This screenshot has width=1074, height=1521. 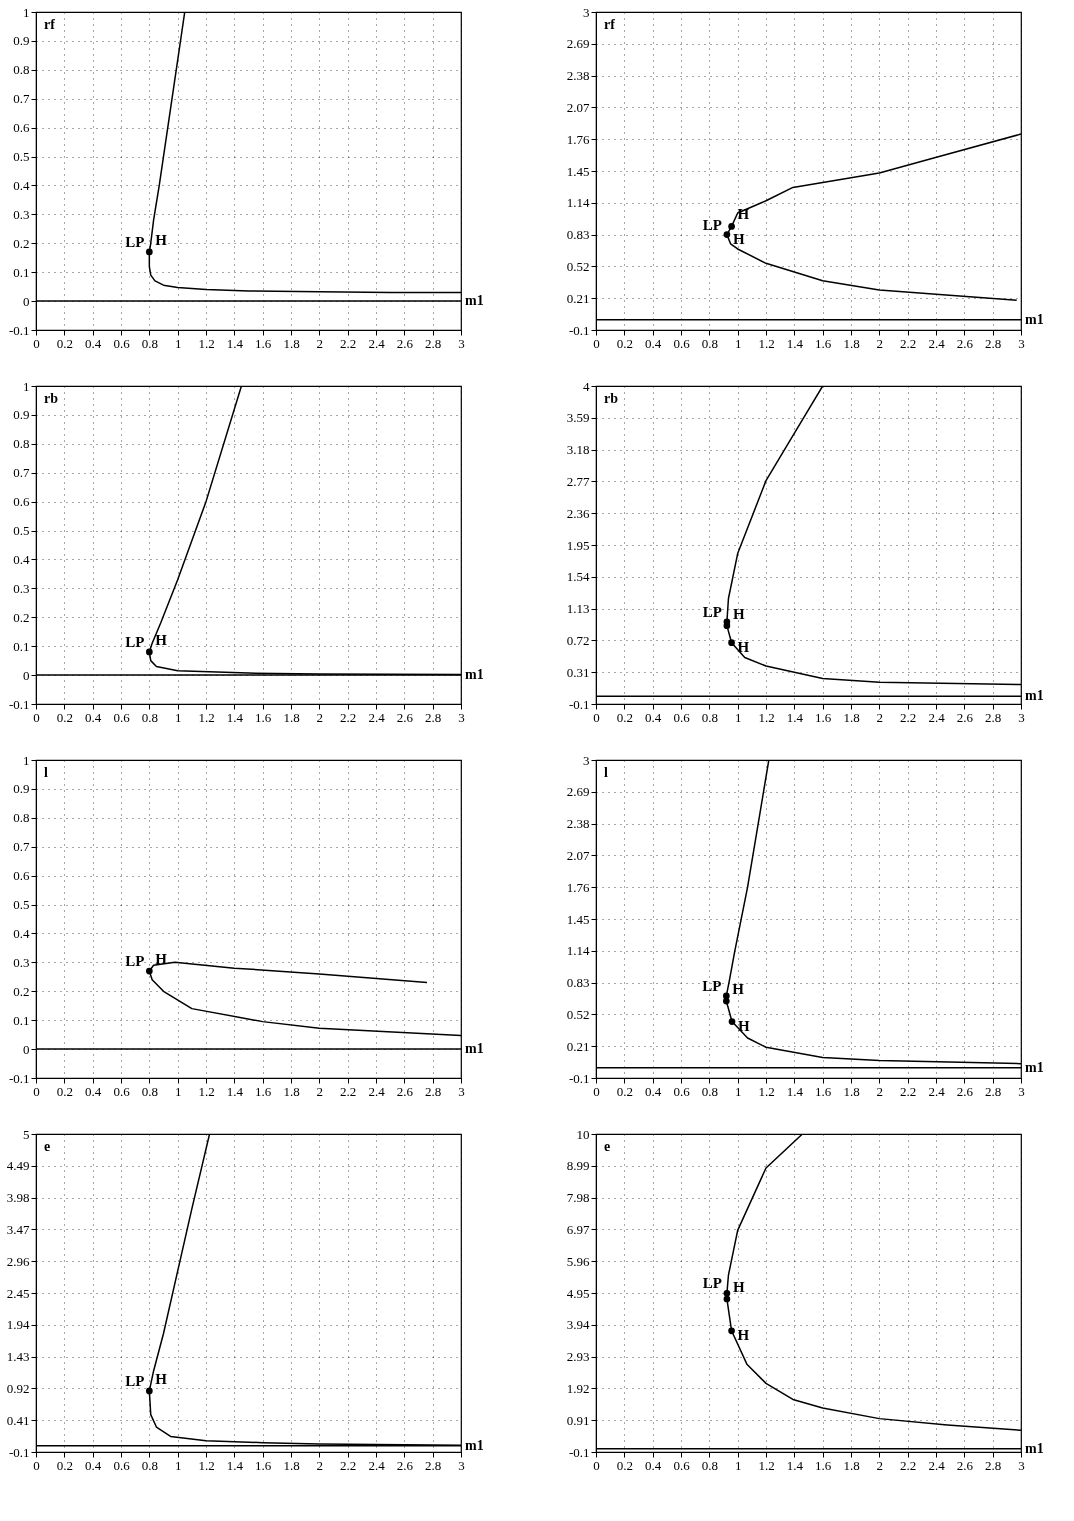 I want to click on y-tick-label: 0.92, so click(x=18, y=1388).